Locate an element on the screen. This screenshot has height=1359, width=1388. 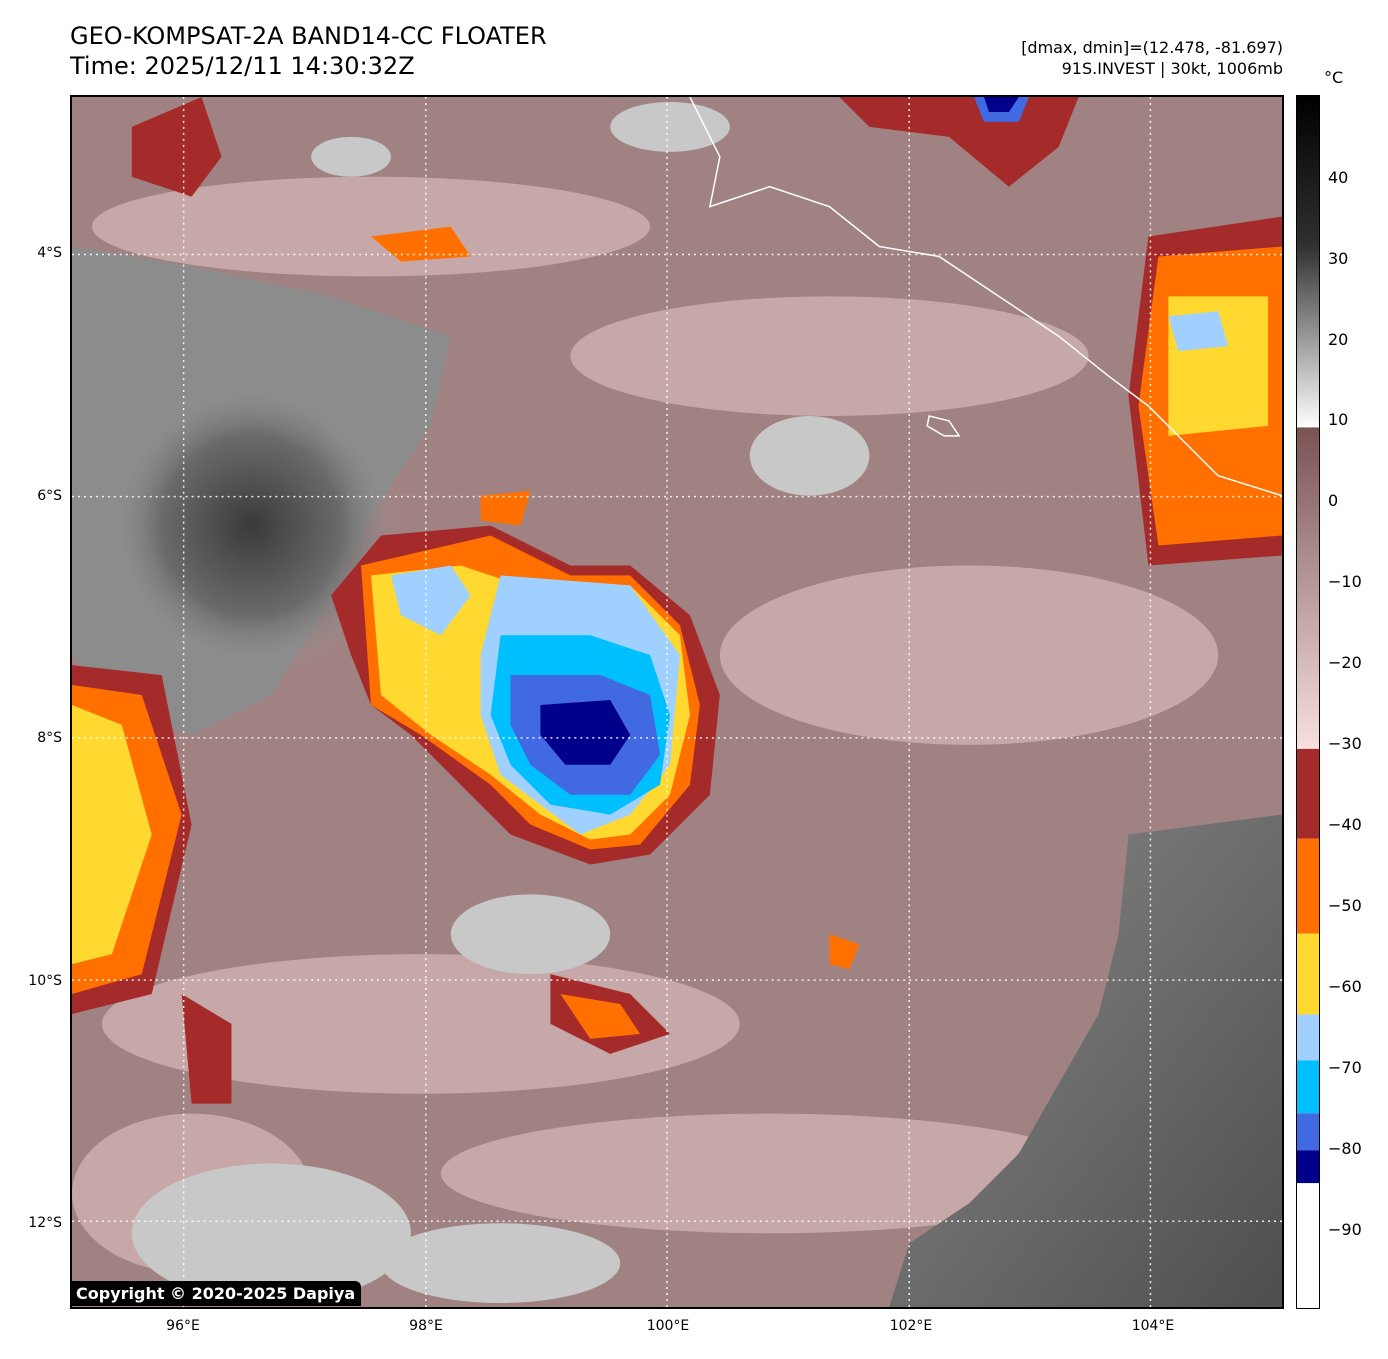
colorbar-yellow is located at coordinates (1308, 974).